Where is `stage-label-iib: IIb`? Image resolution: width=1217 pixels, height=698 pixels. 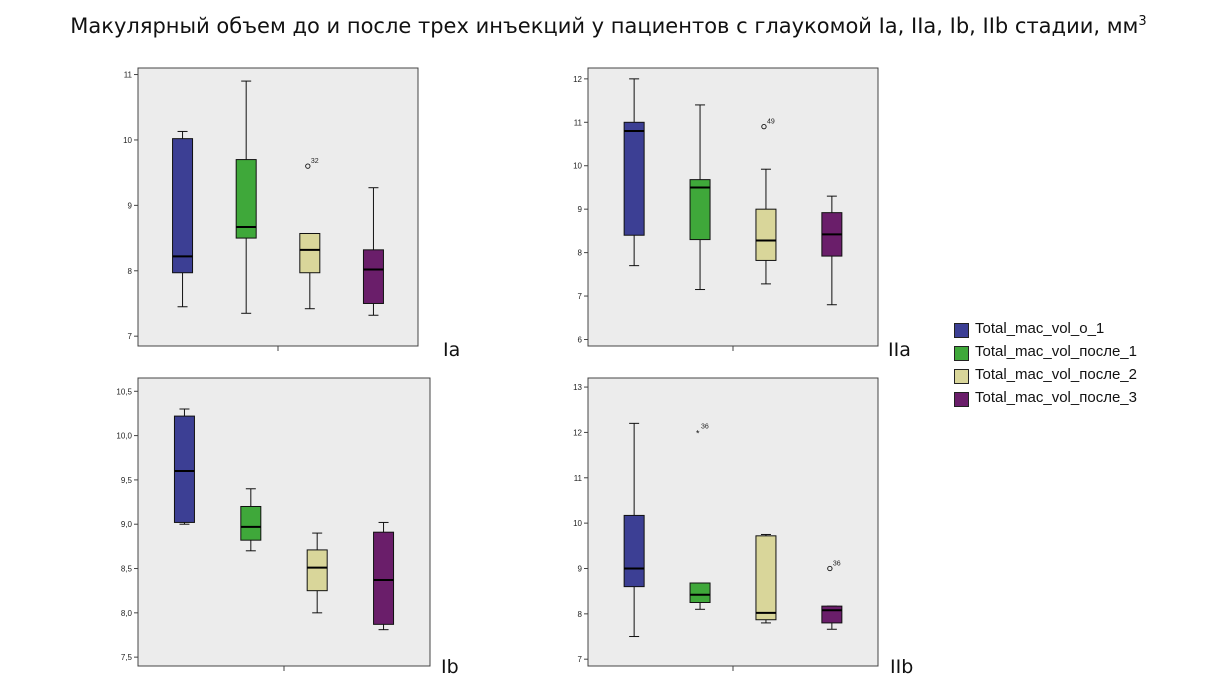
stage-label-iib: IIb is located at coordinates (902, 667).